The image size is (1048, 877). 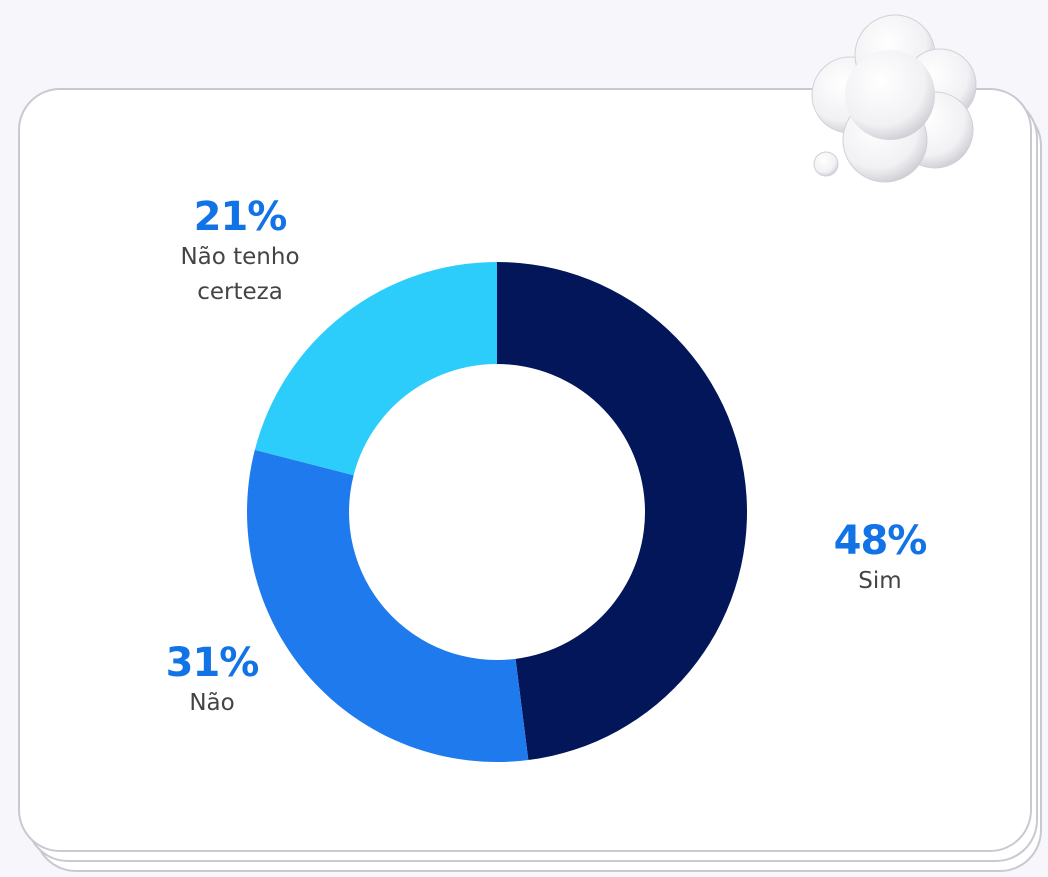 I want to click on value-label: 31%, so click(x=212, y=663).